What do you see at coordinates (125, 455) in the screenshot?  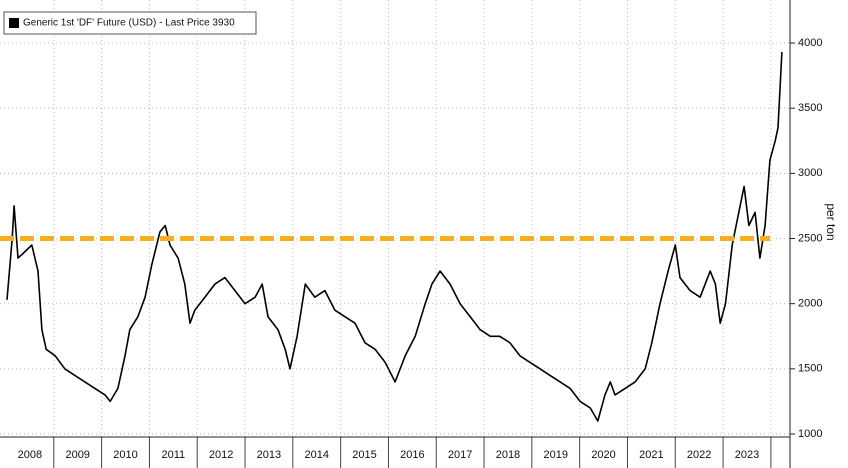 I see `x-tick-label: 2010` at bounding box center [125, 455].